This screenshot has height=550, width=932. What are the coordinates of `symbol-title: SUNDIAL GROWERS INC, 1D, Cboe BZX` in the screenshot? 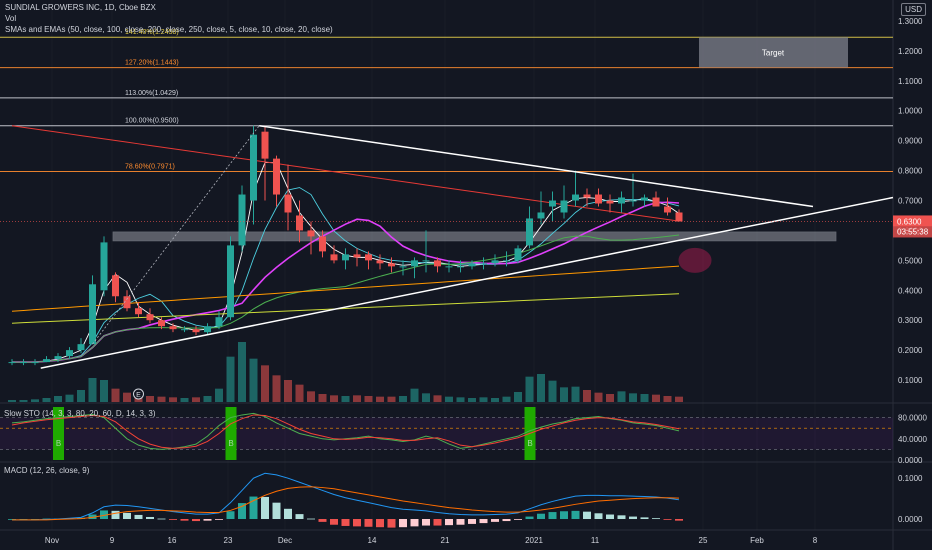 It's located at (80, 7).